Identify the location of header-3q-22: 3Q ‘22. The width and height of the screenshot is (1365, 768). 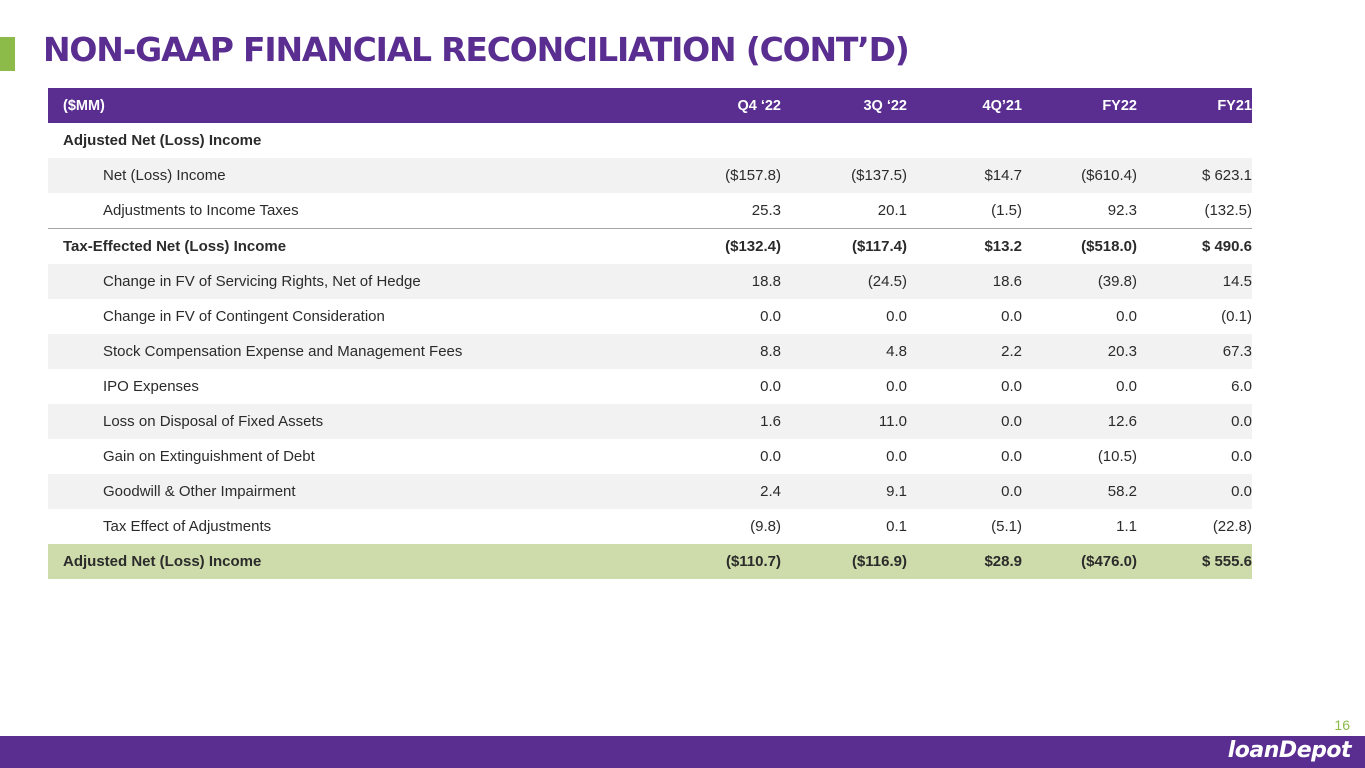
(885, 105).